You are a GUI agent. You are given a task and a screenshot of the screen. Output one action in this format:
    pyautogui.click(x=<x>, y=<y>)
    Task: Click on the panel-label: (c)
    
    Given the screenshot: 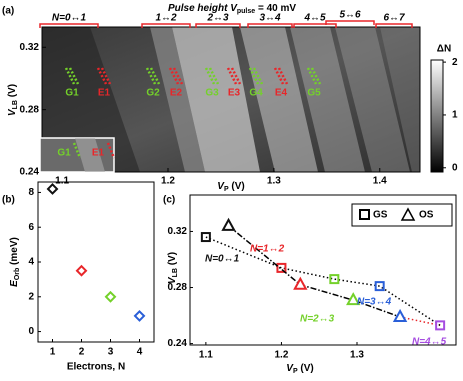 What is the action you would take?
    pyautogui.click(x=169, y=200)
    